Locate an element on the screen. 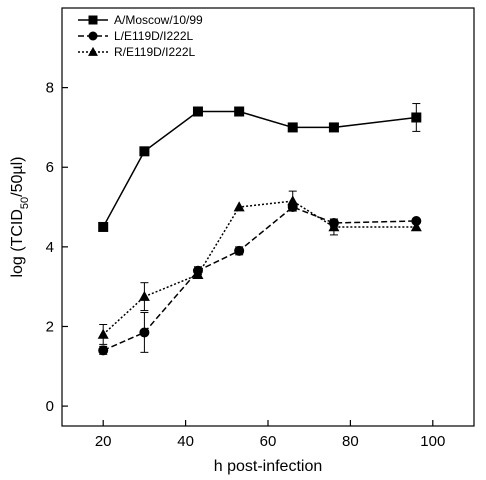  x-tick-label: 40 is located at coordinates (185, 441).